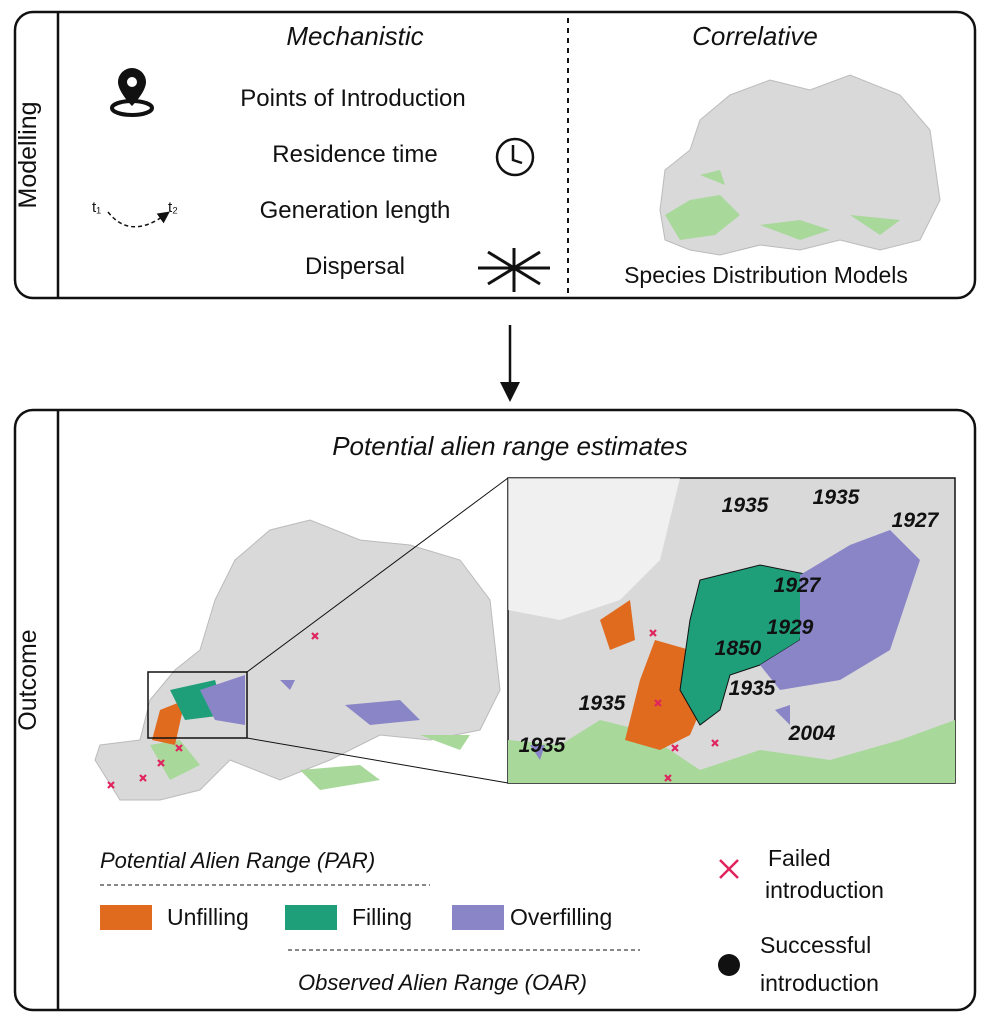 This screenshot has height=1029, width=989. Describe the element at coordinates (28, 154) in the screenshot. I see `panel-label: Modelling` at that location.